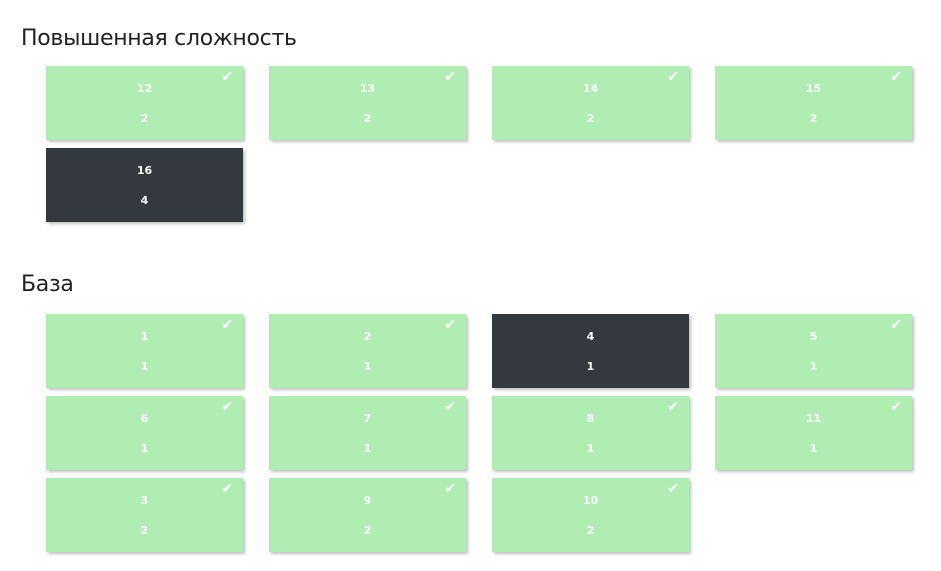 This screenshot has width=941, height=571. What do you see at coordinates (144, 200) in the screenshot?
I see `task-points: 4` at bounding box center [144, 200].